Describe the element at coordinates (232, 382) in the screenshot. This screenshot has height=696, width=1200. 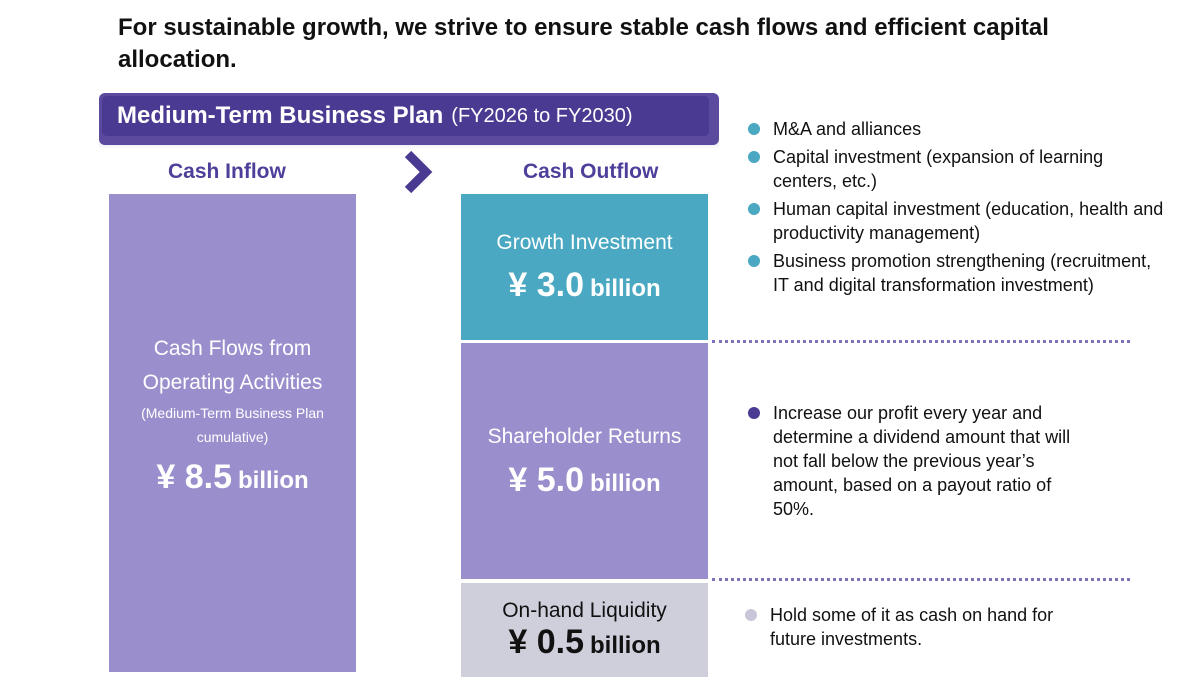
I see `inflow-line2: Operating Activities` at that location.